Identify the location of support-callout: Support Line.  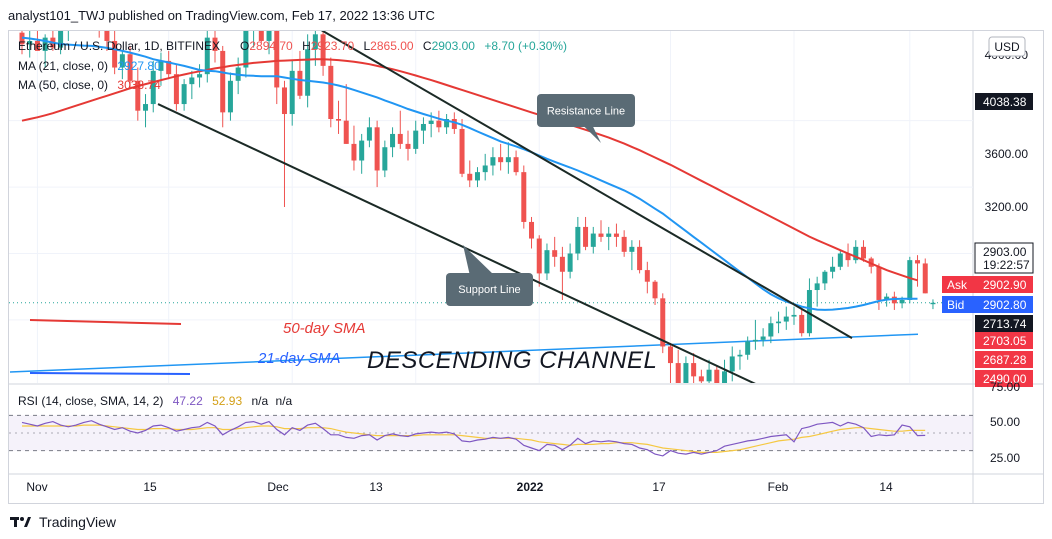
(489, 275).